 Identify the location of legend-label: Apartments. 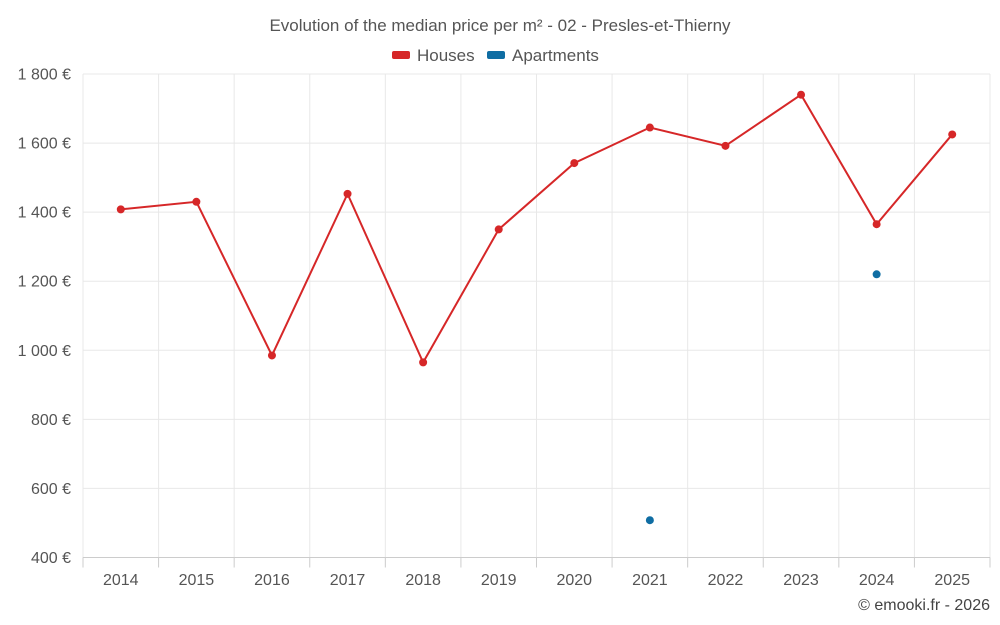
(555, 55).